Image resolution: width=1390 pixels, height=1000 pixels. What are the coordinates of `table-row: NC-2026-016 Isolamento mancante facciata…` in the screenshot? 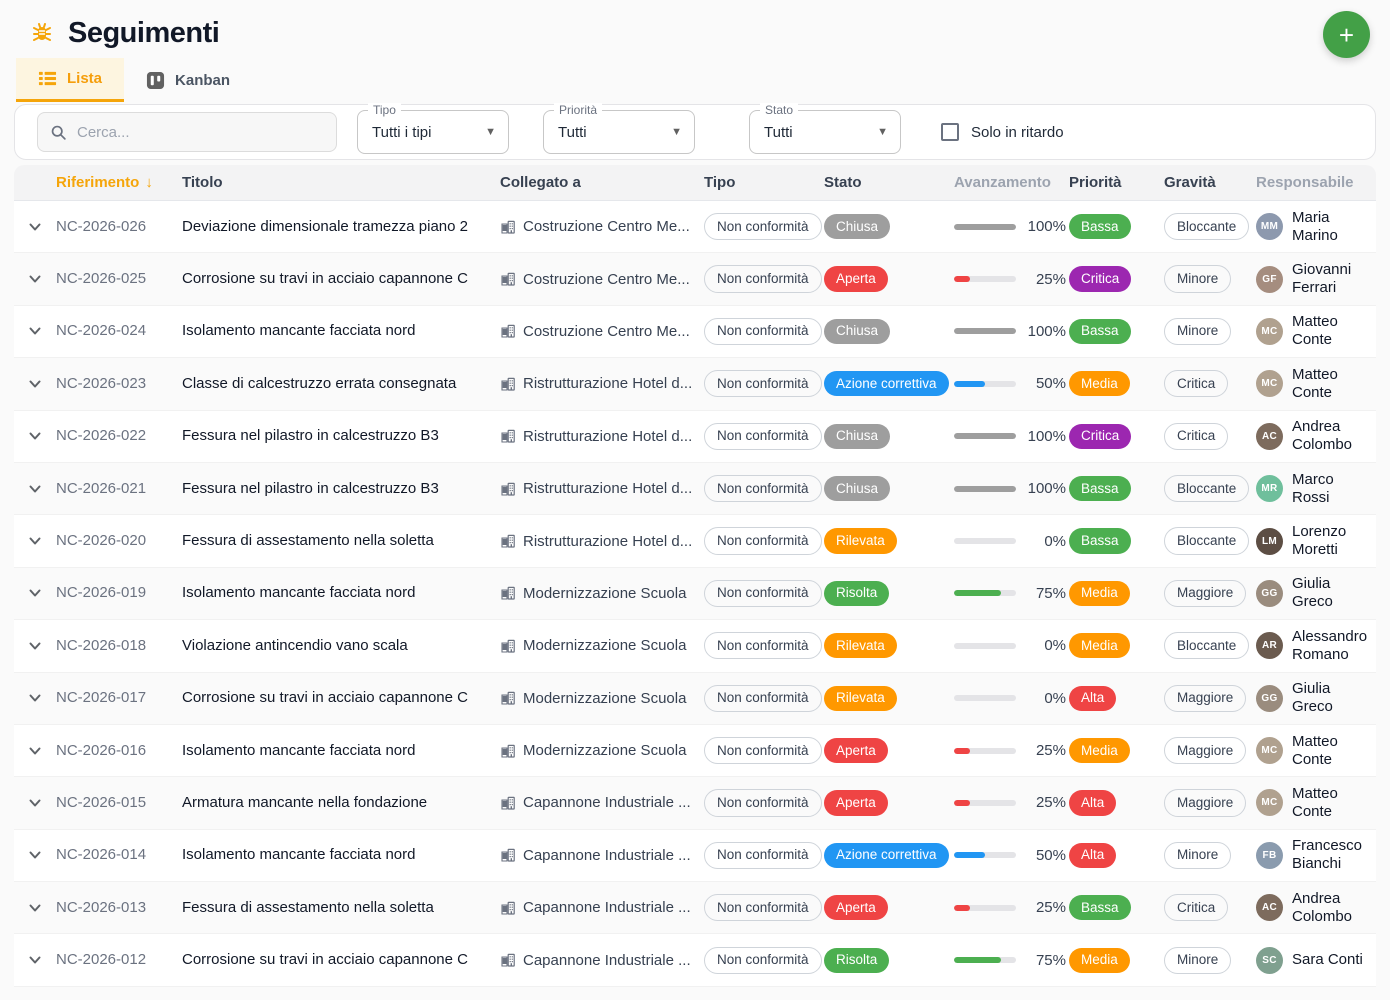 It's located at (695, 751).